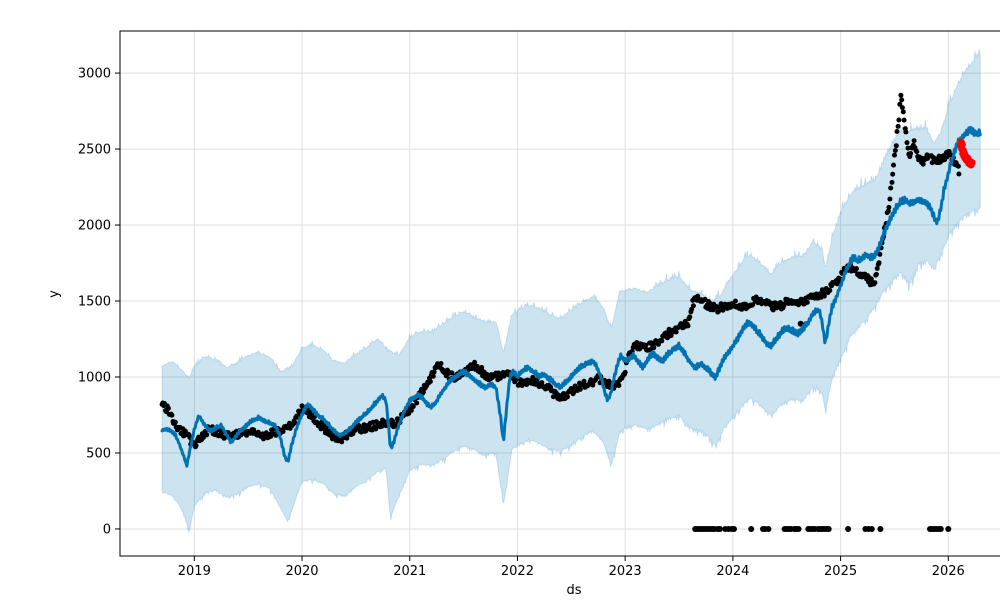 Image resolution: width=1000 pixels, height=616 pixels. What do you see at coordinates (517, 571) in the screenshot?
I see `x-tick-label: 2022` at bounding box center [517, 571].